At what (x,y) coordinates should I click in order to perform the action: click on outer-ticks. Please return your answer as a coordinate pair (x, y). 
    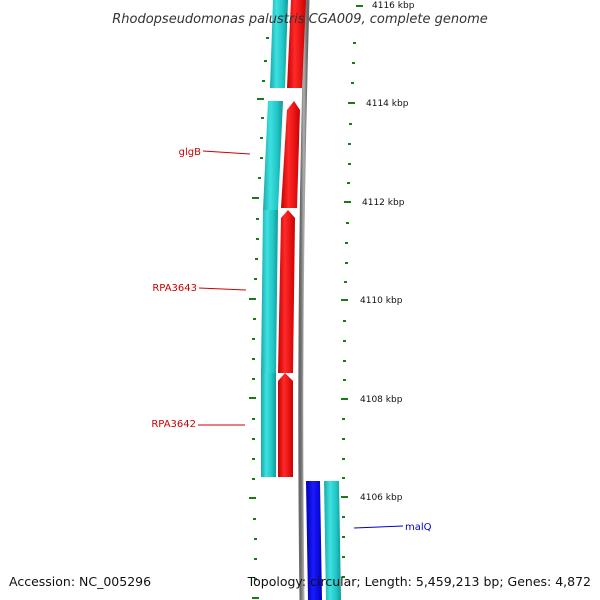
    Looking at the image, I should click on (352, 291).